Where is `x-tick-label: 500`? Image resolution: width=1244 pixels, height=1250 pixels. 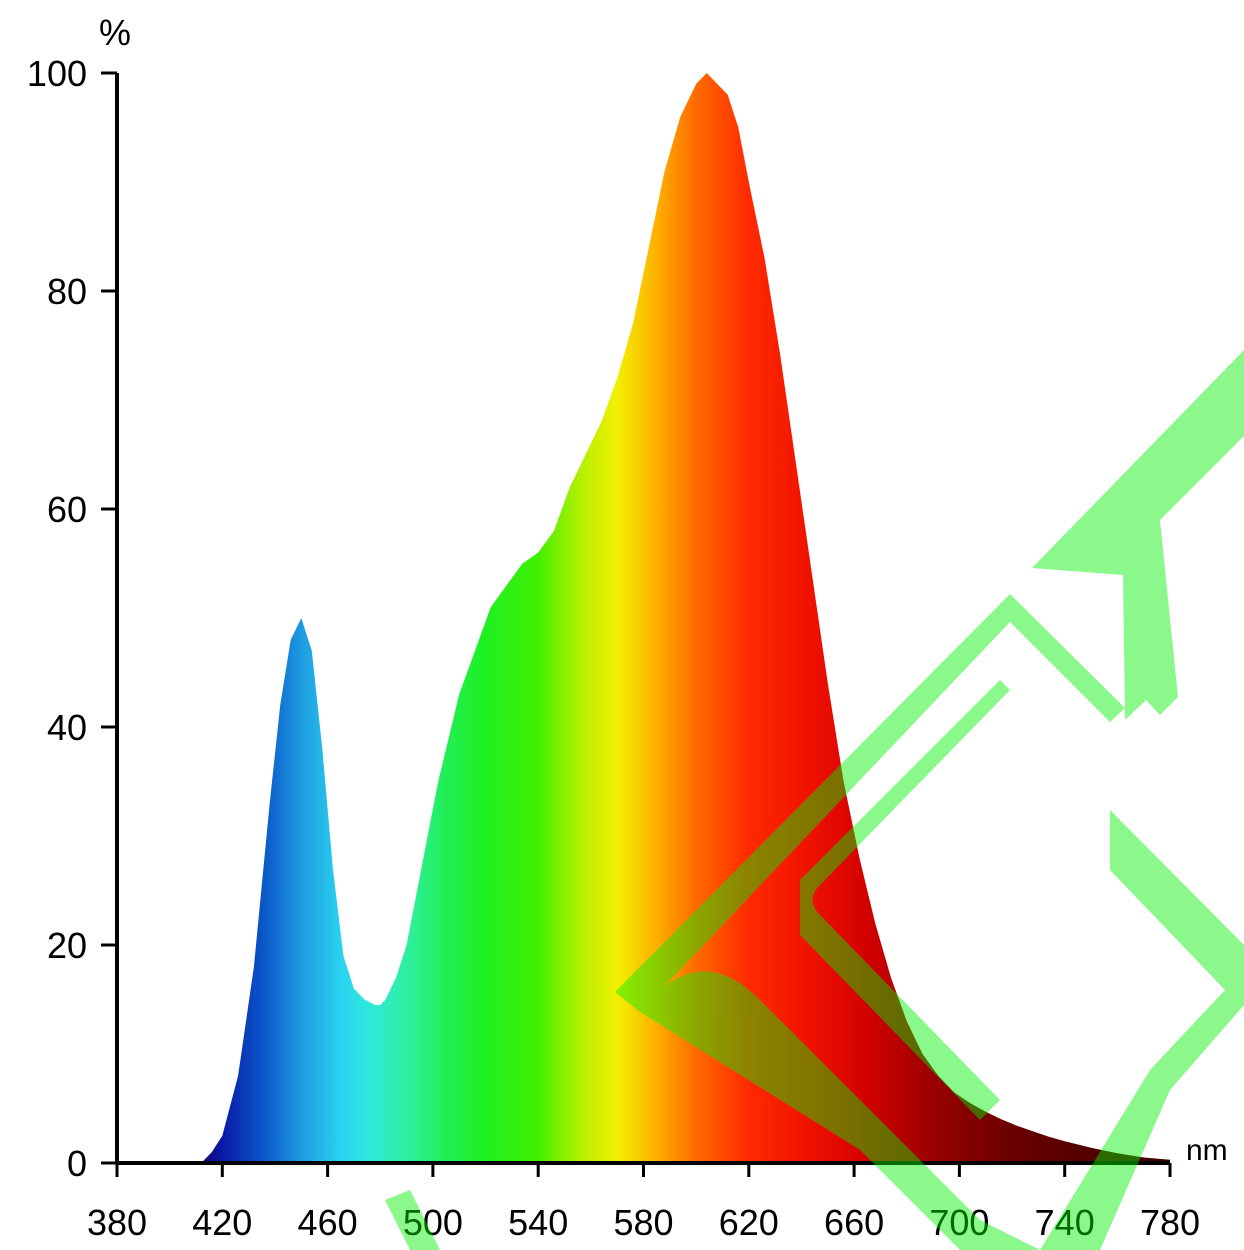
x-tick-label: 500 is located at coordinates (433, 1222).